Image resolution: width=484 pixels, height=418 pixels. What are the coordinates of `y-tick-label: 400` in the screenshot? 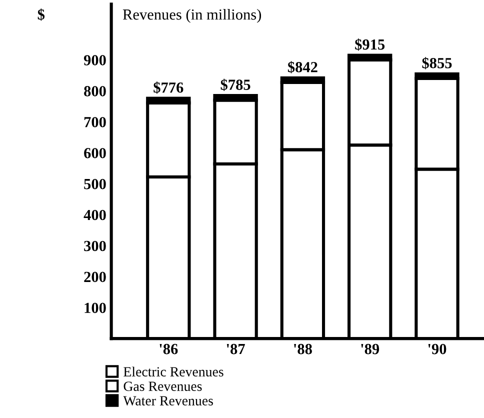 It's located at (95, 215).